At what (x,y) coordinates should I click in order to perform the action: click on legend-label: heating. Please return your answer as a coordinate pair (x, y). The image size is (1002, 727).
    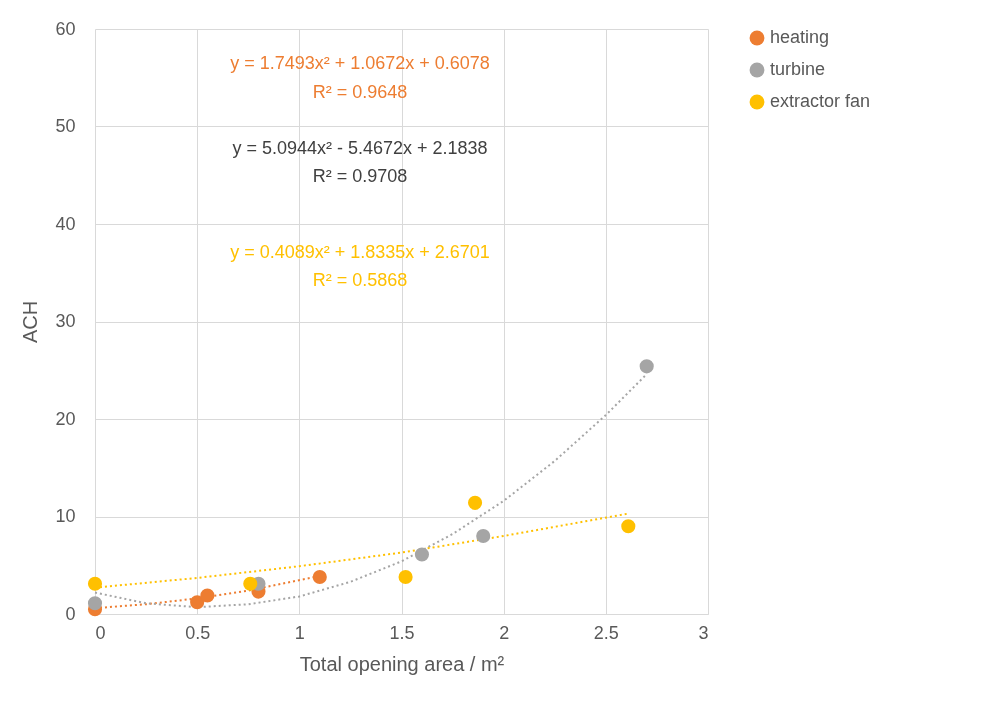
    Looking at the image, I should click on (800, 37).